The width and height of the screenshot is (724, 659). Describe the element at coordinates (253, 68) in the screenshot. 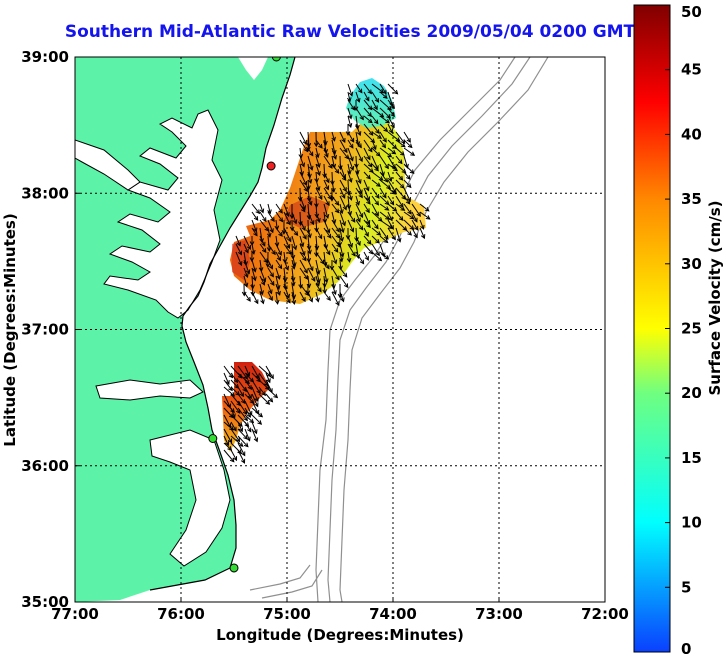

I see `delaware-bay` at that location.